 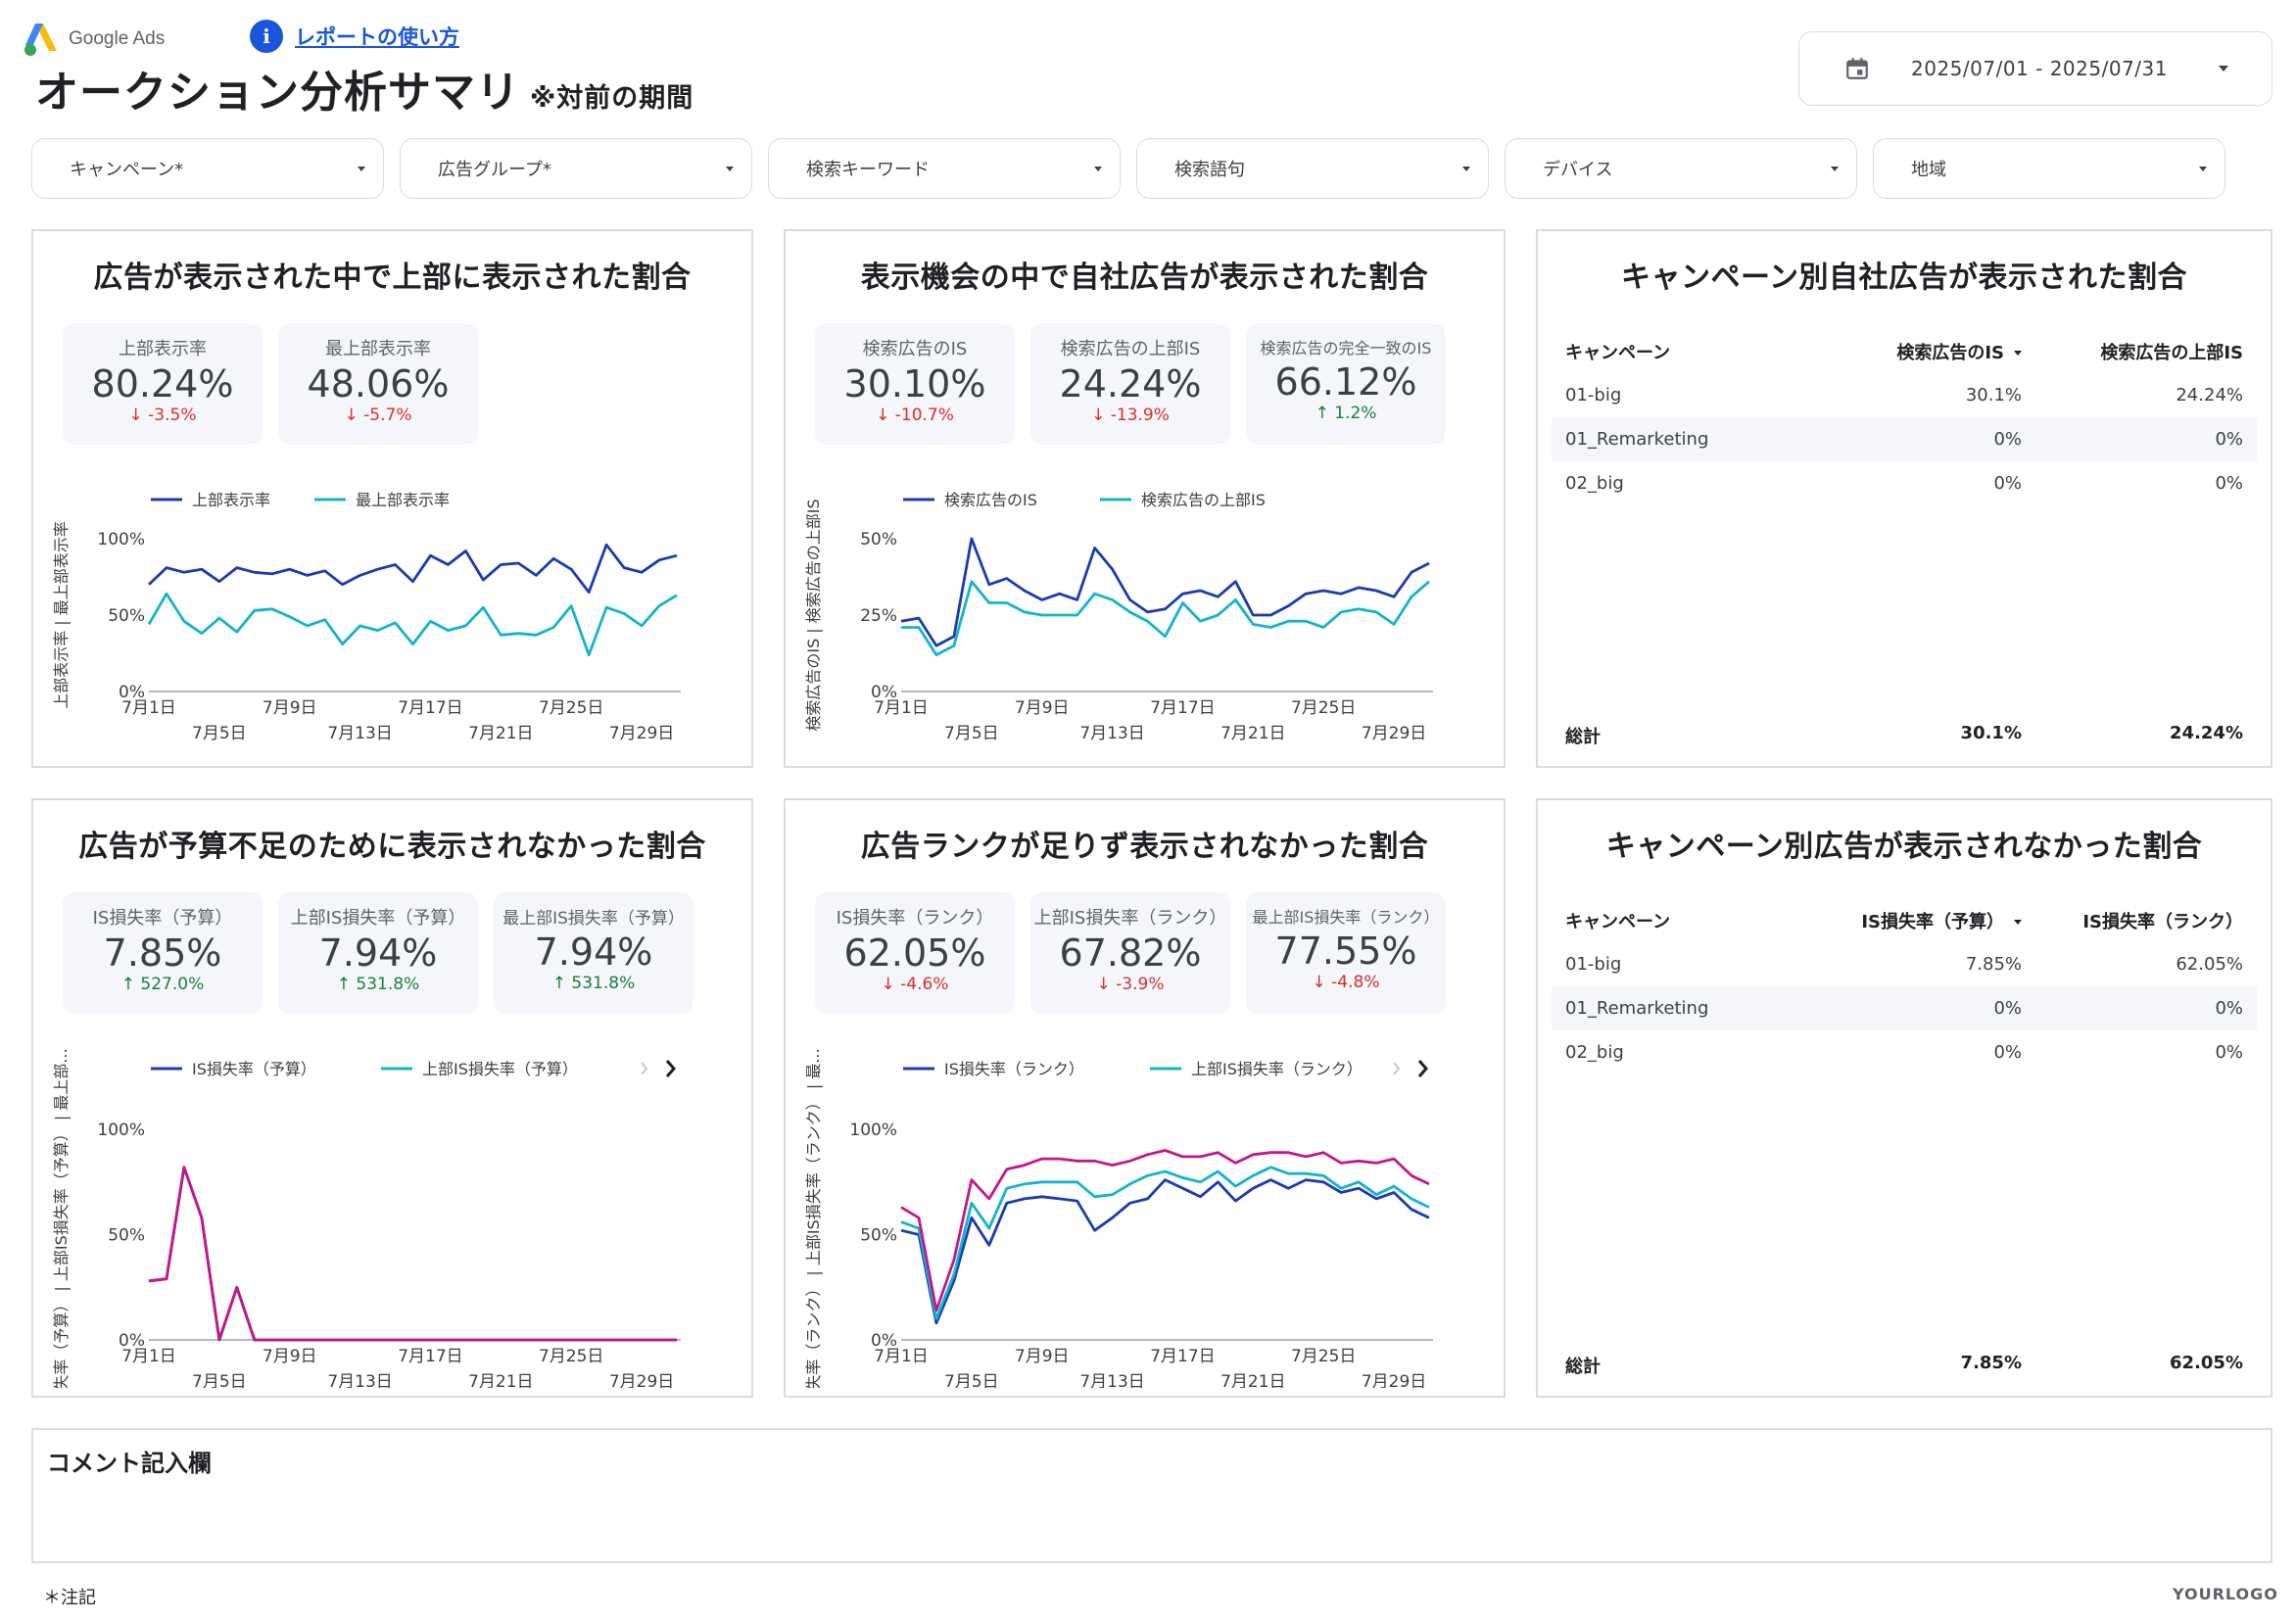 What do you see at coordinates (163, 349) in the screenshot?
I see `kpi-label: 上部表示率` at bounding box center [163, 349].